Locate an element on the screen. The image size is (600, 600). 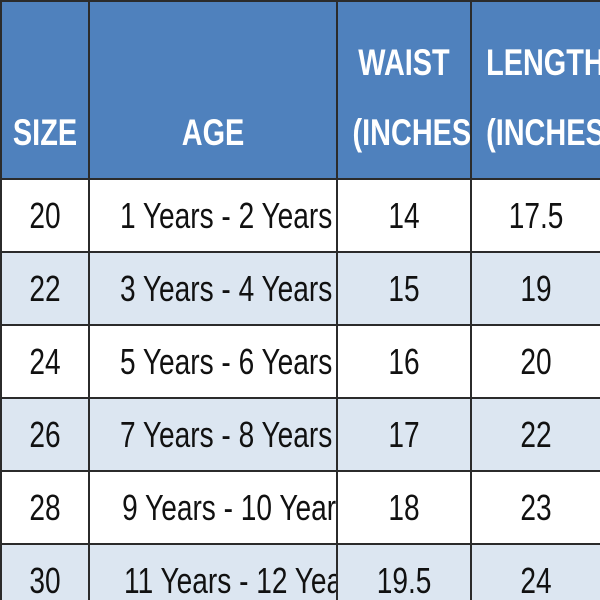
table-row: 20 1 Years - 2 Years 14 17.5 is located at coordinates (300, 215).